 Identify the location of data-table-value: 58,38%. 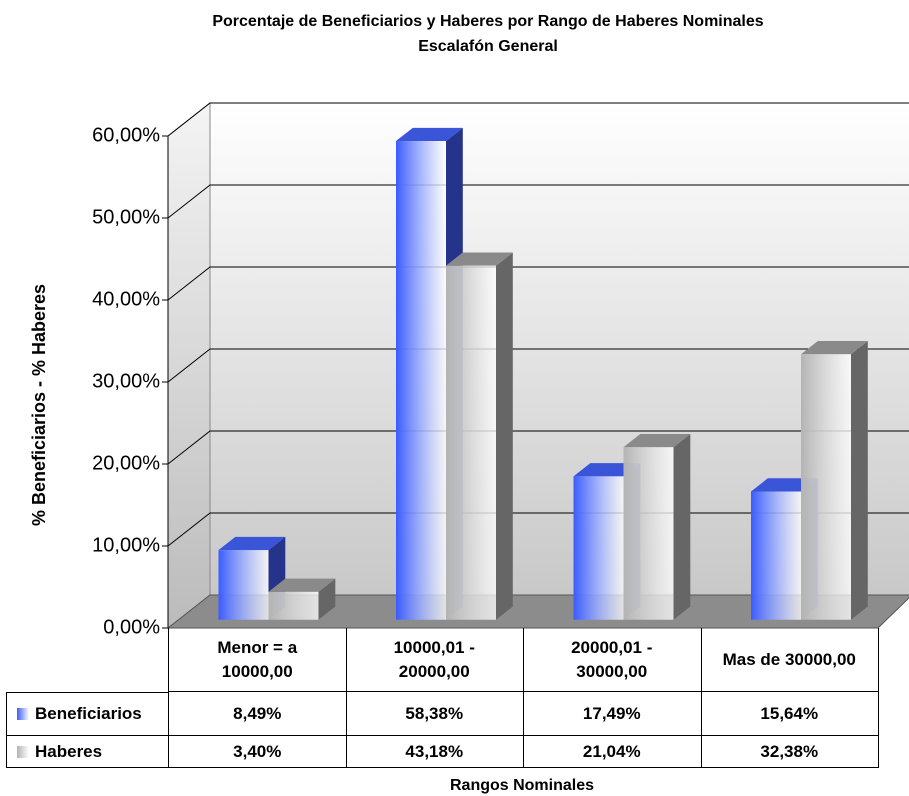
(434, 714).